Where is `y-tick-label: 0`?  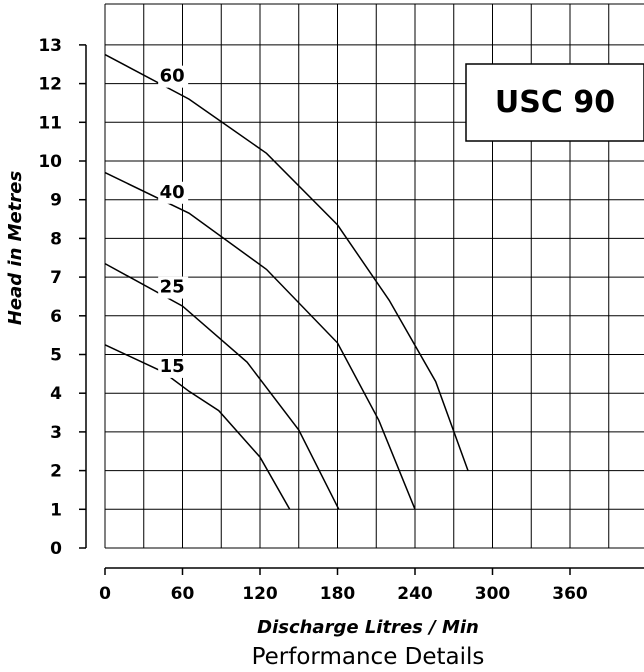 y-tick-label: 0 is located at coordinates (56, 549).